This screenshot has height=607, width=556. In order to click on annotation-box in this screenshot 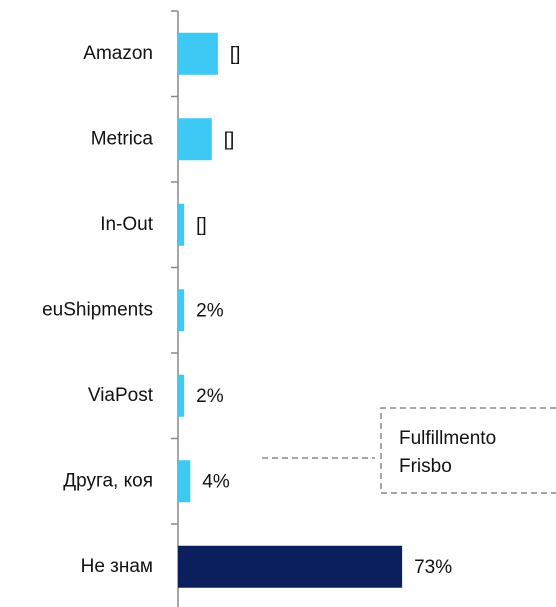, I will do `click(468, 450)`.